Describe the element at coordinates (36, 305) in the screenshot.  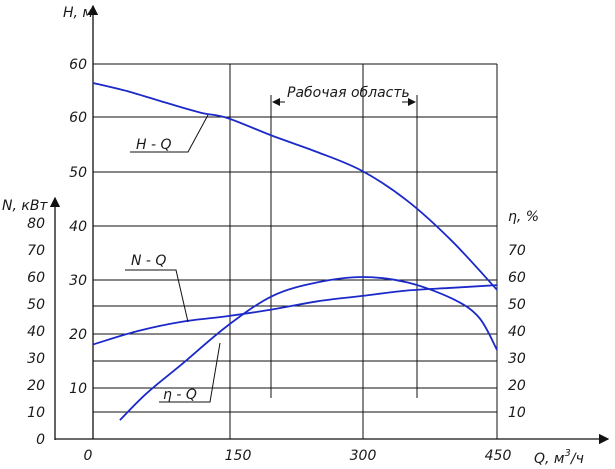
I see `n-tick-label: 50` at that location.